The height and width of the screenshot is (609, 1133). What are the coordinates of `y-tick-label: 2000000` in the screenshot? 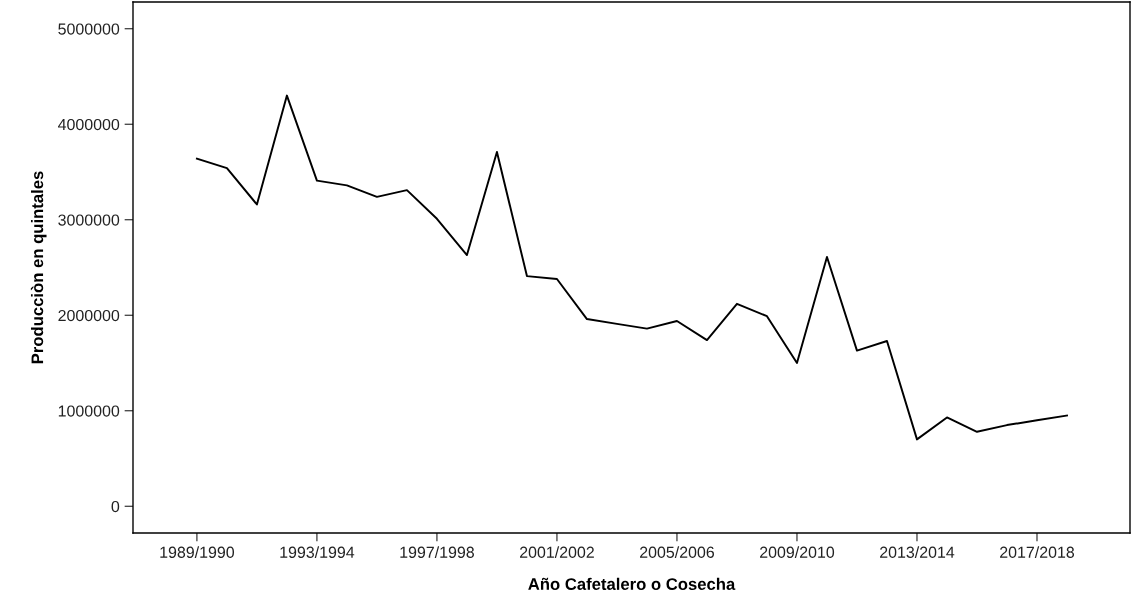 It's located at (89, 315).